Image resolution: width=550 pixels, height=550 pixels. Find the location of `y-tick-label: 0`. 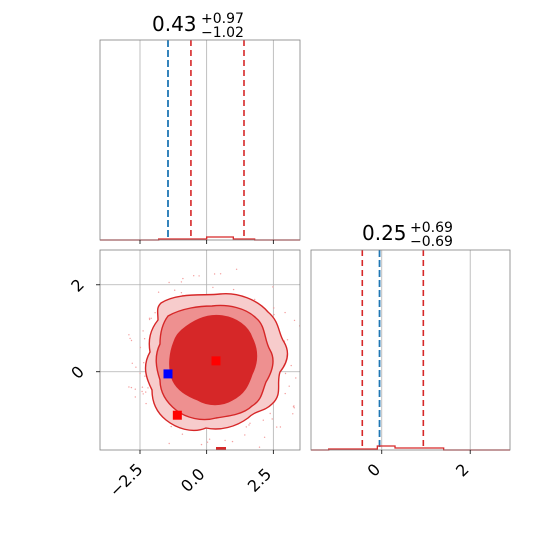

y-tick-label: 0 is located at coordinates (77, 372).